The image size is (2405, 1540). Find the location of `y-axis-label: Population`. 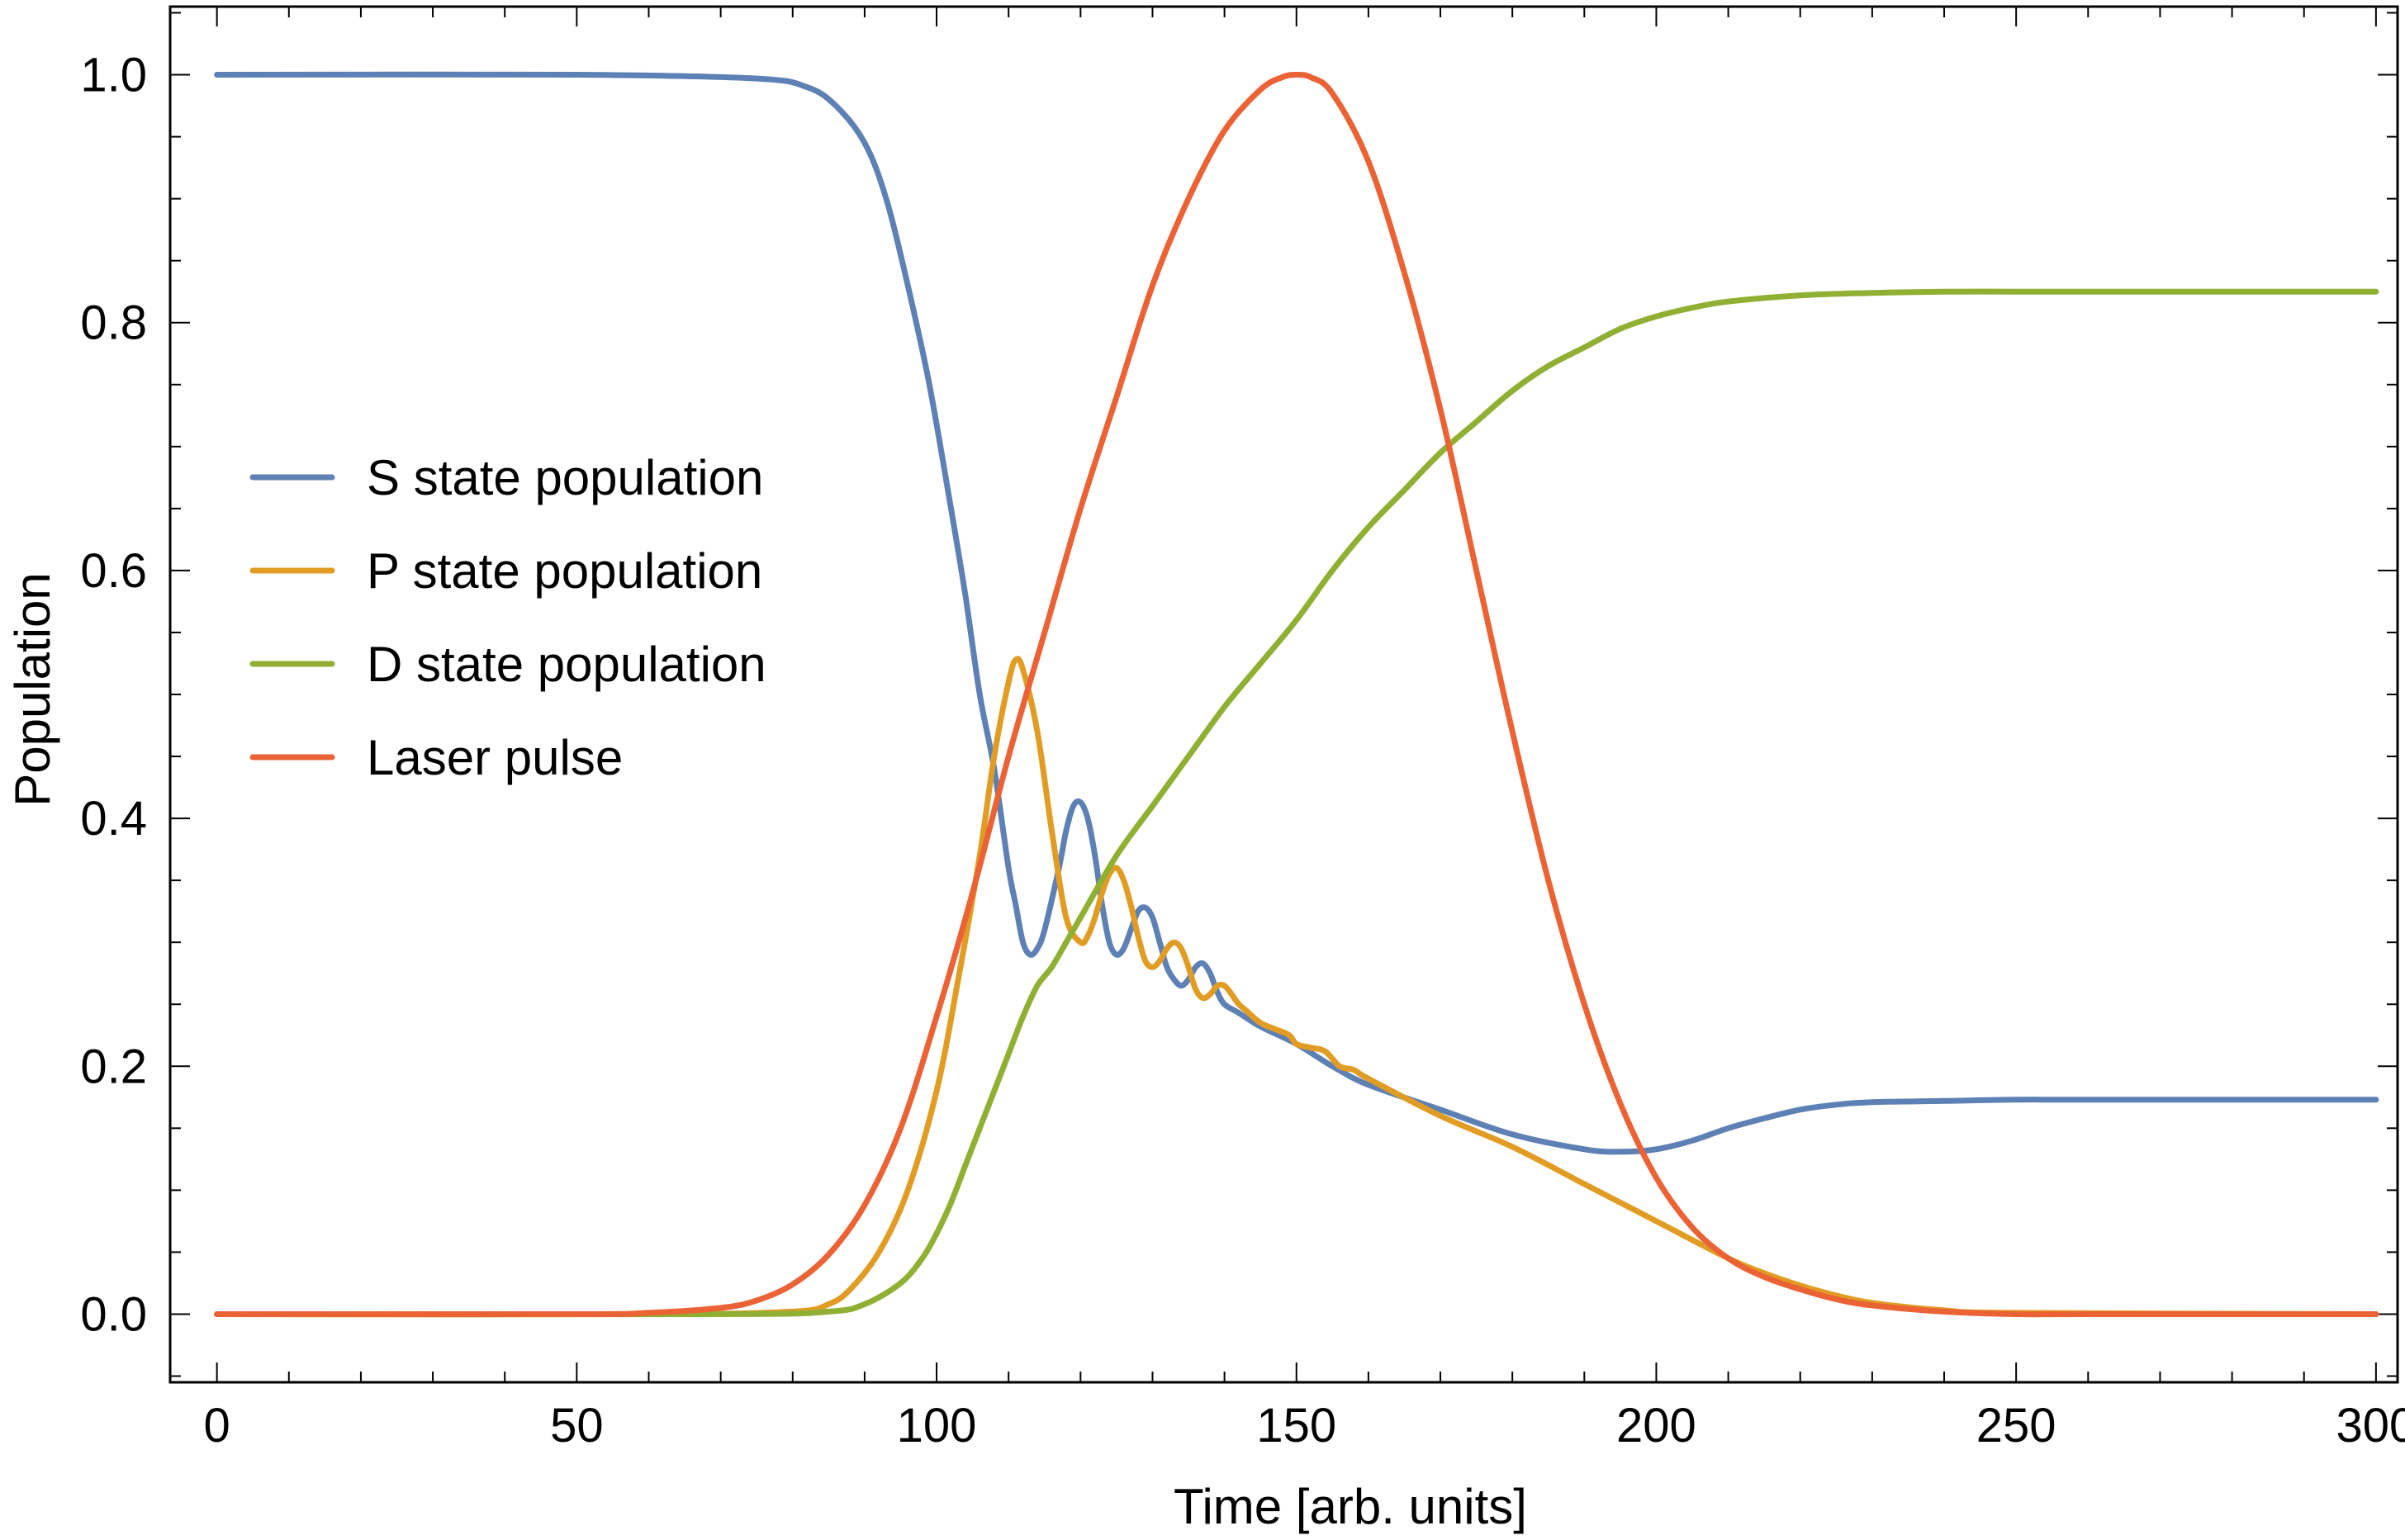

y-axis-label: Population is located at coordinates (32, 690).